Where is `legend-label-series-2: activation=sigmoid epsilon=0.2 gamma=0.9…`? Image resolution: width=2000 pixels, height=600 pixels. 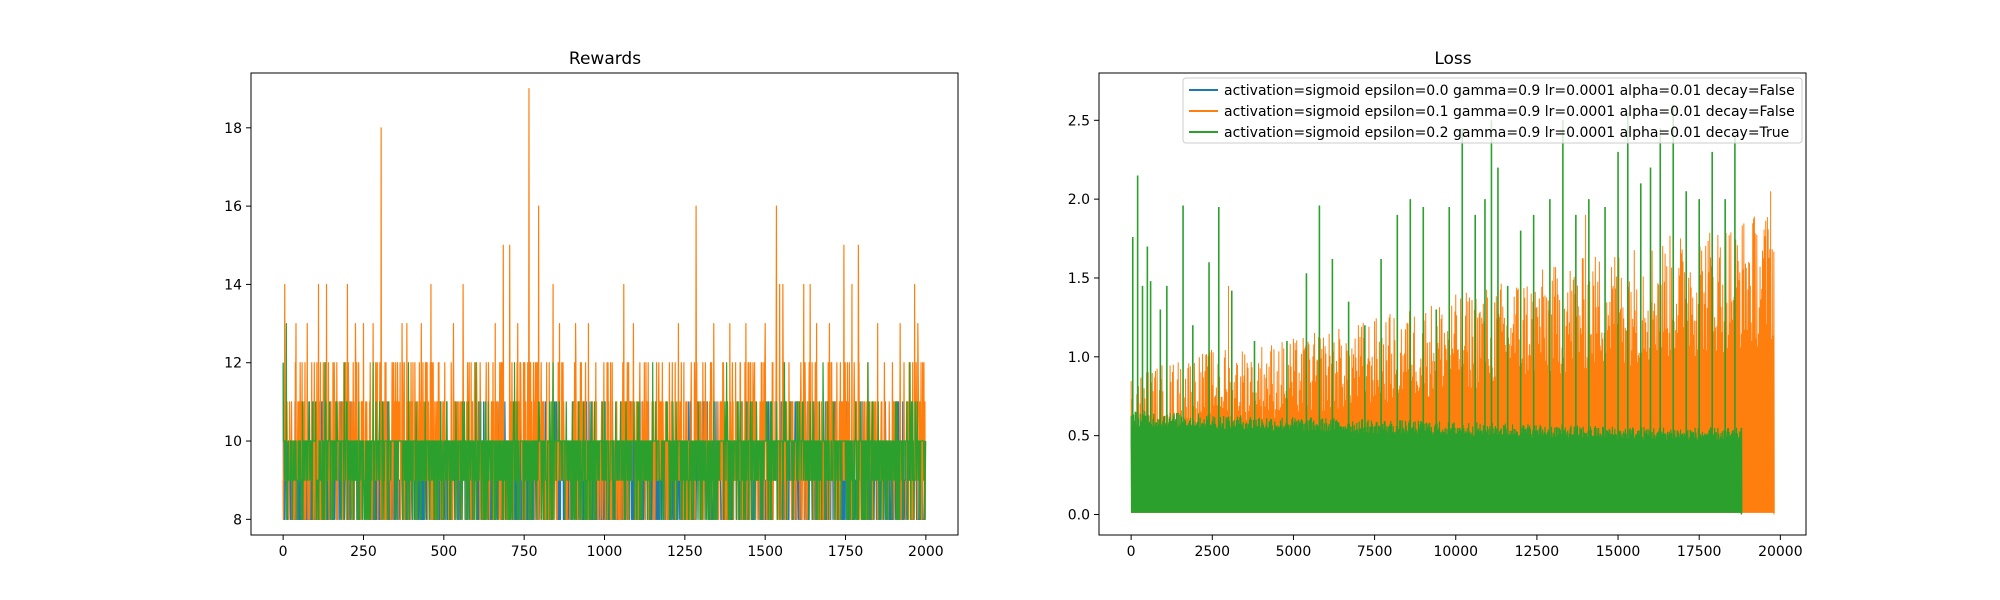
legend-label-series-2: activation=sigmoid epsilon=0.2 gamma=0.9… is located at coordinates (1506, 133).